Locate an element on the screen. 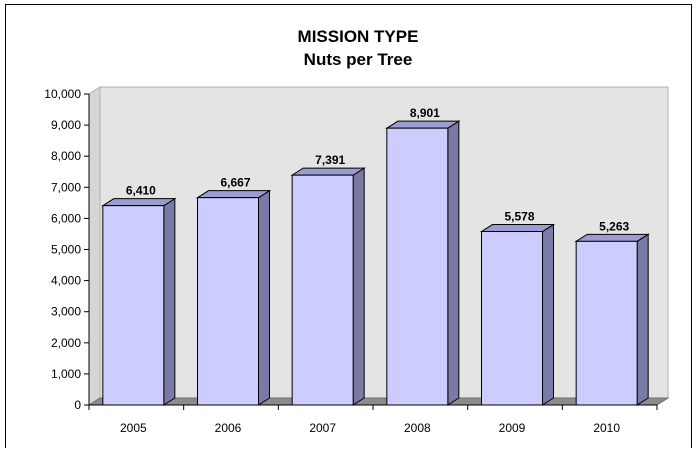 The image size is (699, 449). data-label-2005: 6,410 is located at coordinates (141, 191).